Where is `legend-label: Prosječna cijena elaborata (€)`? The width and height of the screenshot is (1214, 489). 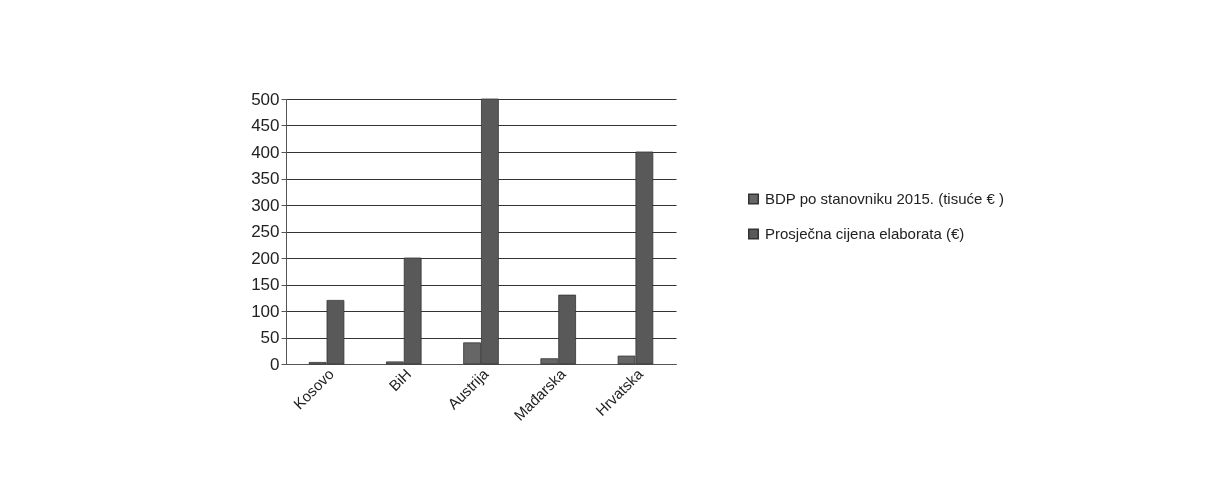 legend-label: Prosječna cijena elaborata (€) is located at coordinates (865, 233).